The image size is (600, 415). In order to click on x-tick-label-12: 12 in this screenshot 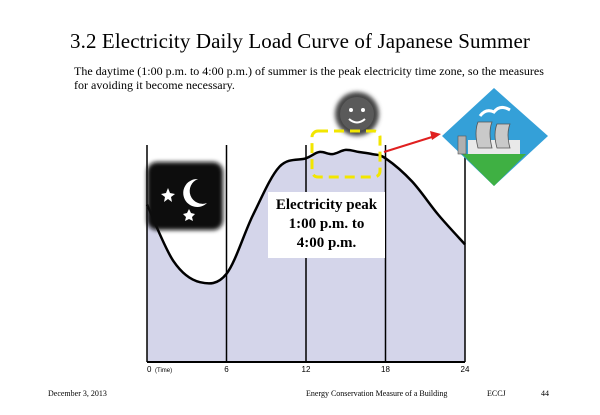, I will do `click(306, 369)`.